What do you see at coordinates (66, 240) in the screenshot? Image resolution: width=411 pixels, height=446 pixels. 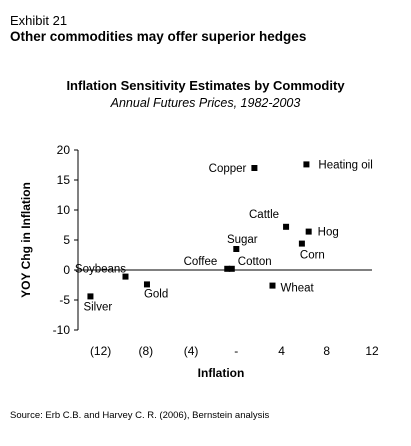 I see `y-tick-label: 5` at bounding box center [66, 240].